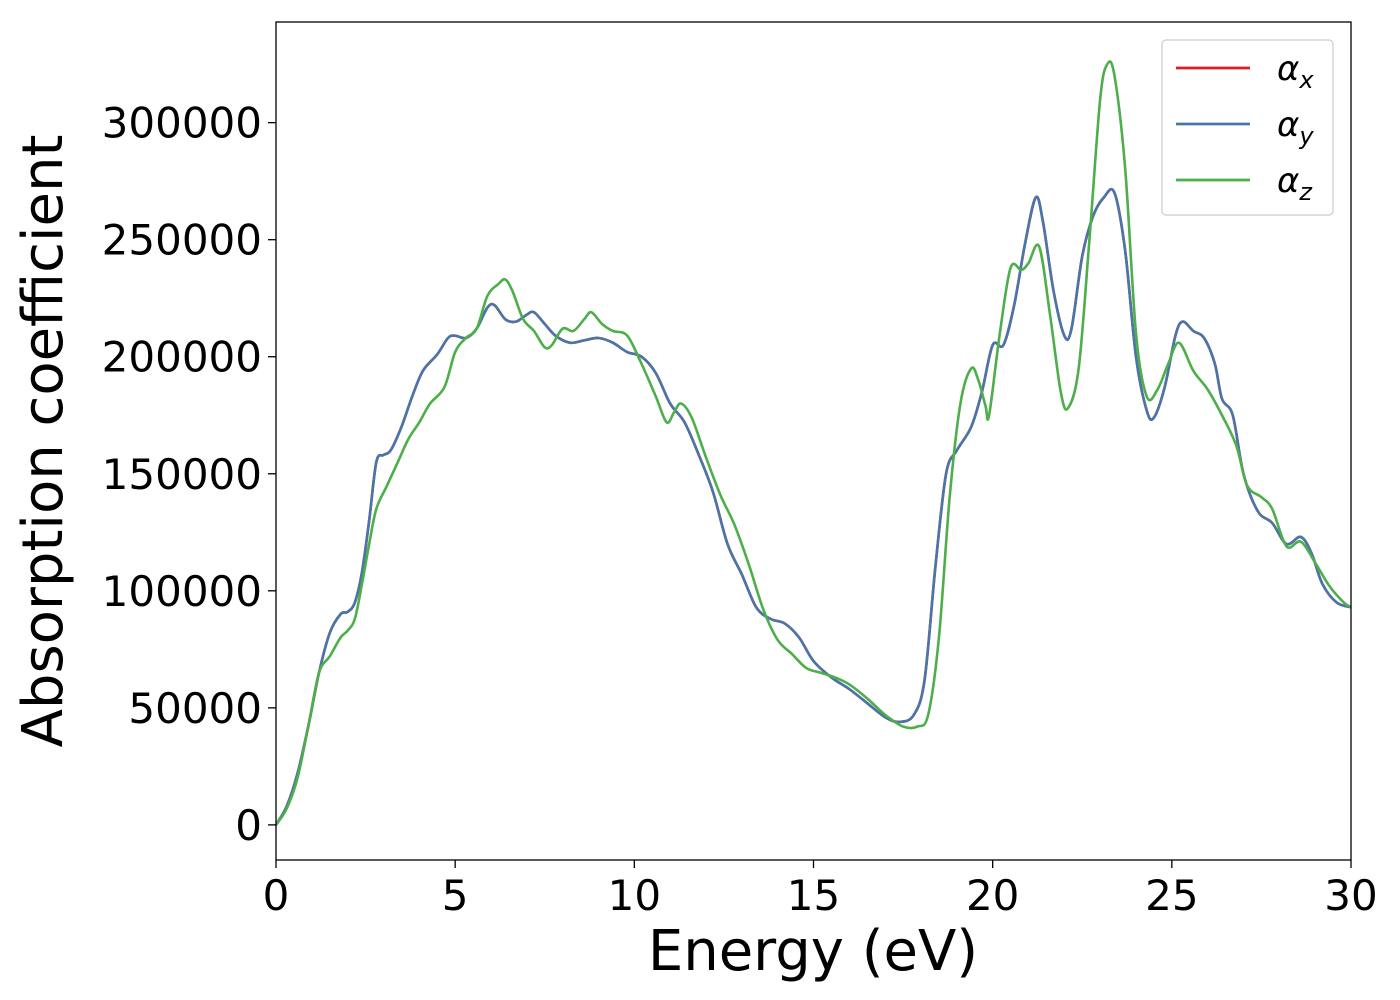  I want to click on y-tick-label: 150000, so click(182, 474).